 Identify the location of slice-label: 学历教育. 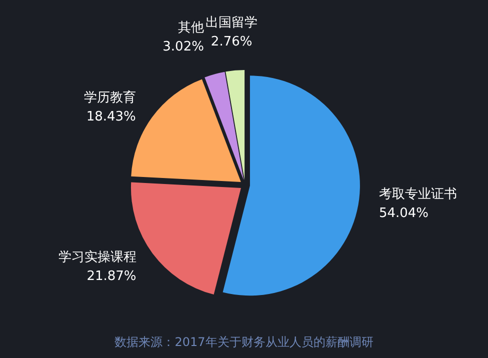
(110, 97).